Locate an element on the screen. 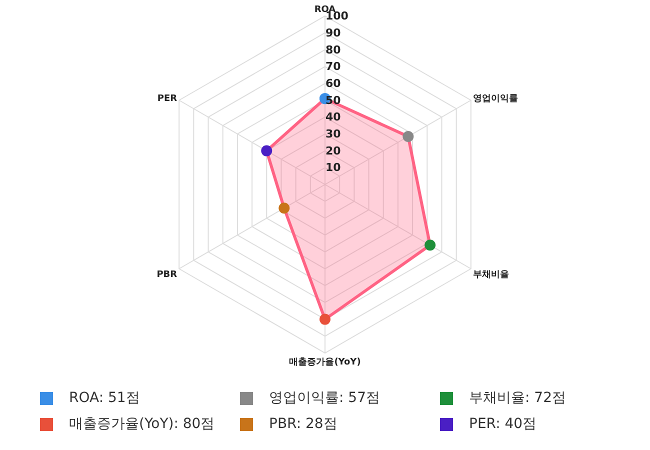  text: ROA: 51점 is located at coordinates (104, 398).